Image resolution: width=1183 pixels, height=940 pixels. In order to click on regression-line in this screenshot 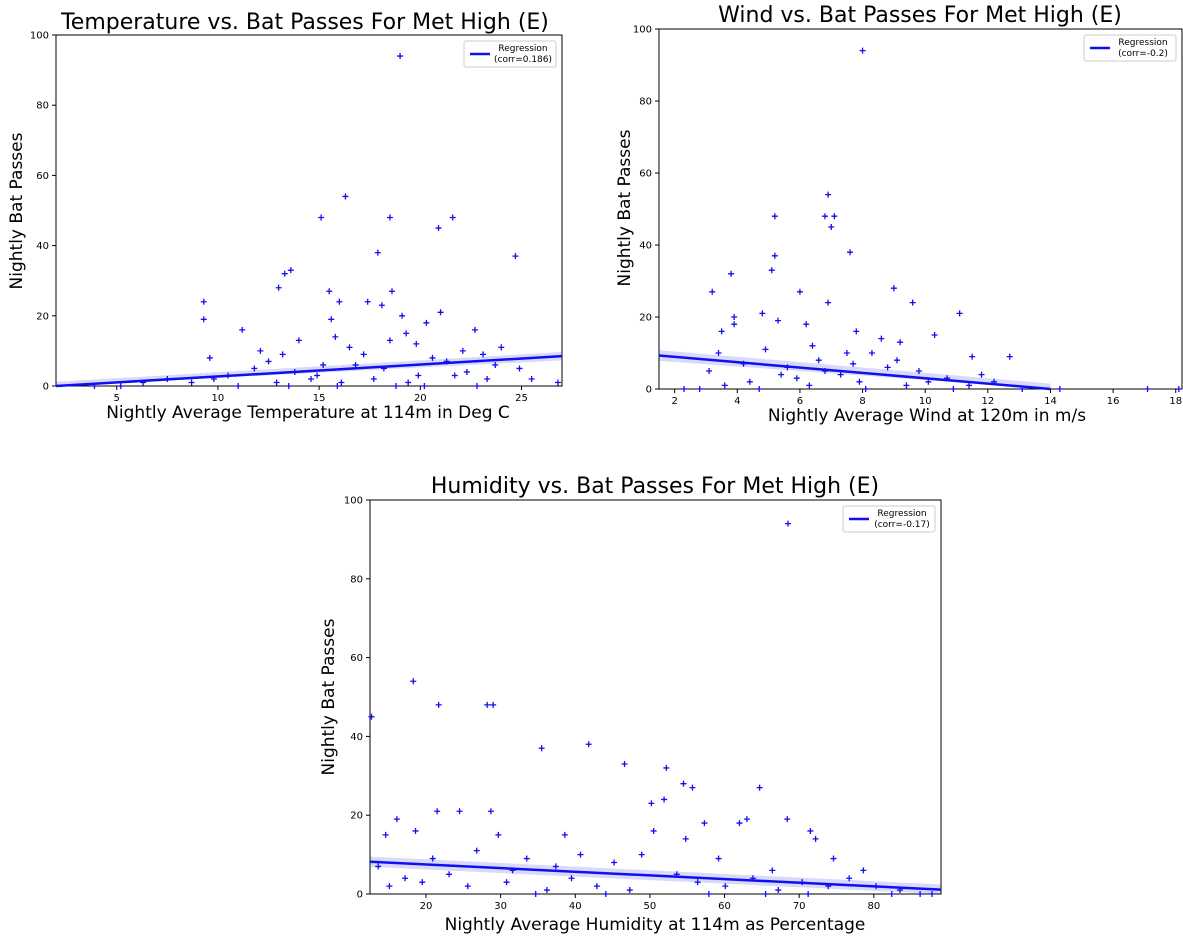, I will do `click(854, 372)`.